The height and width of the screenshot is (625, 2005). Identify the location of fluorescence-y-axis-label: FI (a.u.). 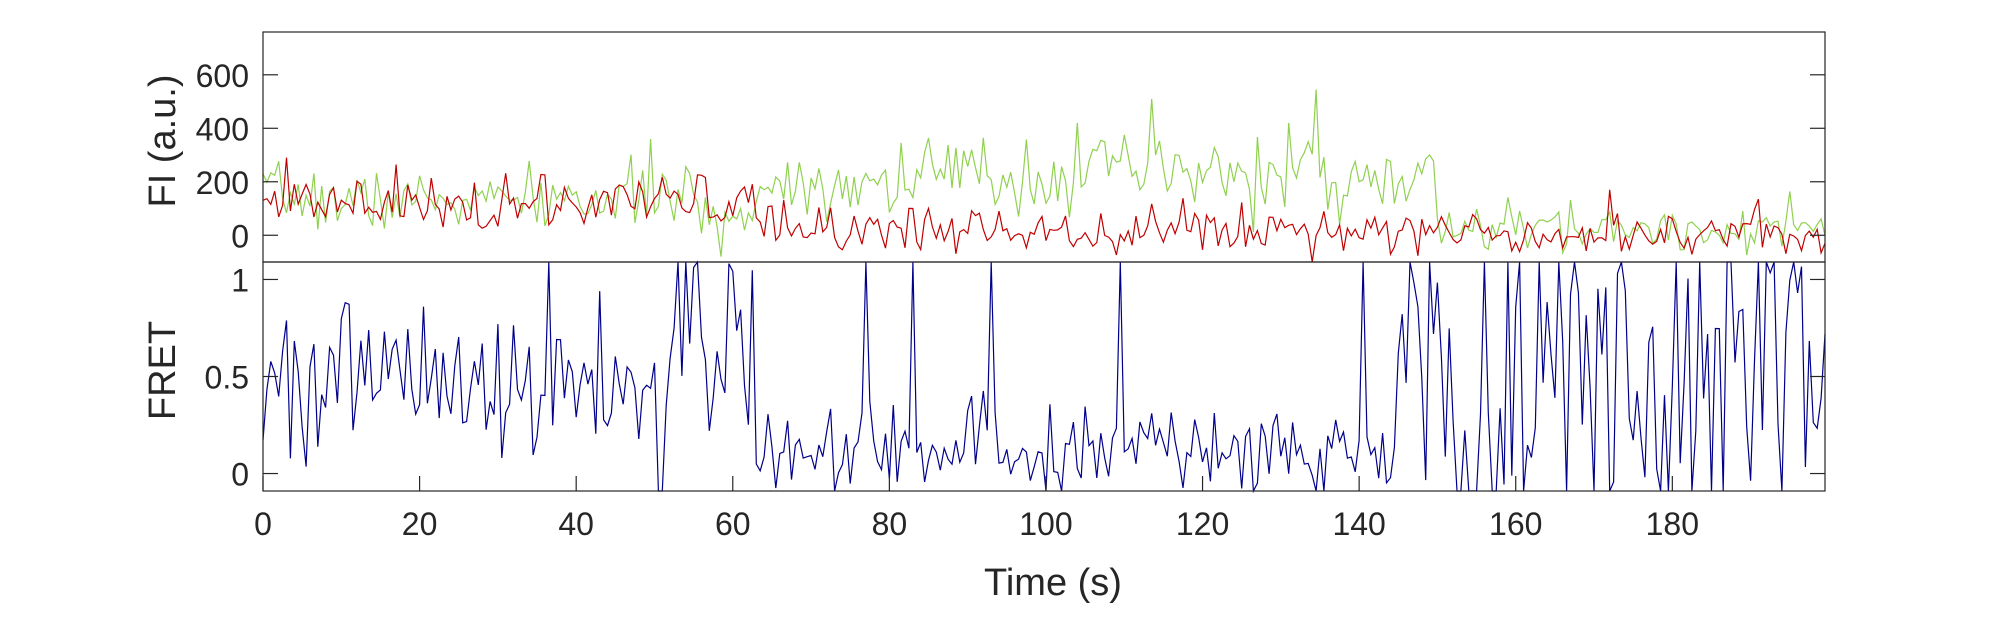
(163, 140).